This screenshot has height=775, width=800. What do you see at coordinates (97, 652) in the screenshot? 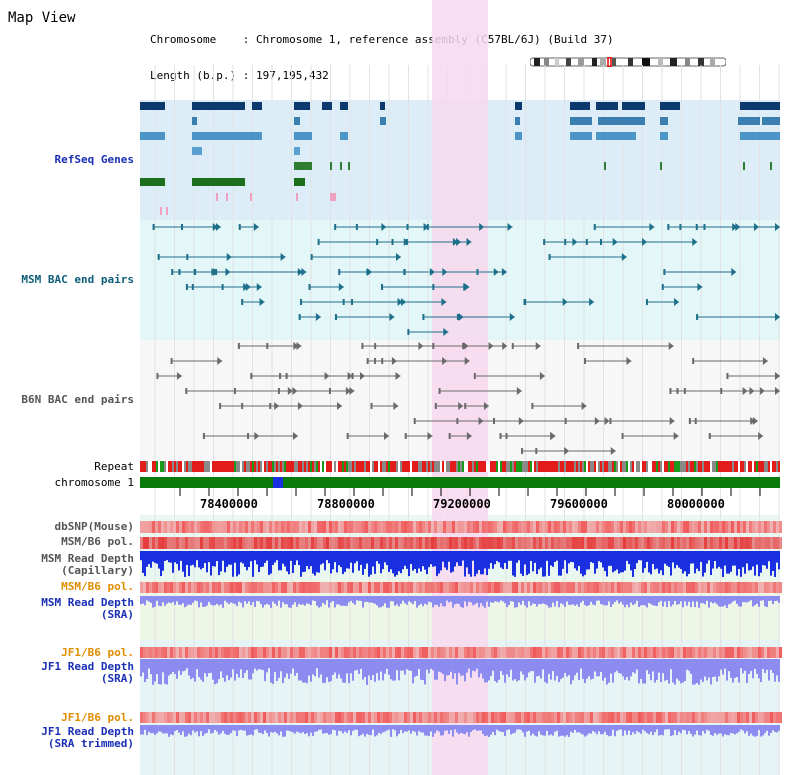
I see `jf1-b6-pol-label: JF1/B6 pol.` at bounding box center [97, 652].